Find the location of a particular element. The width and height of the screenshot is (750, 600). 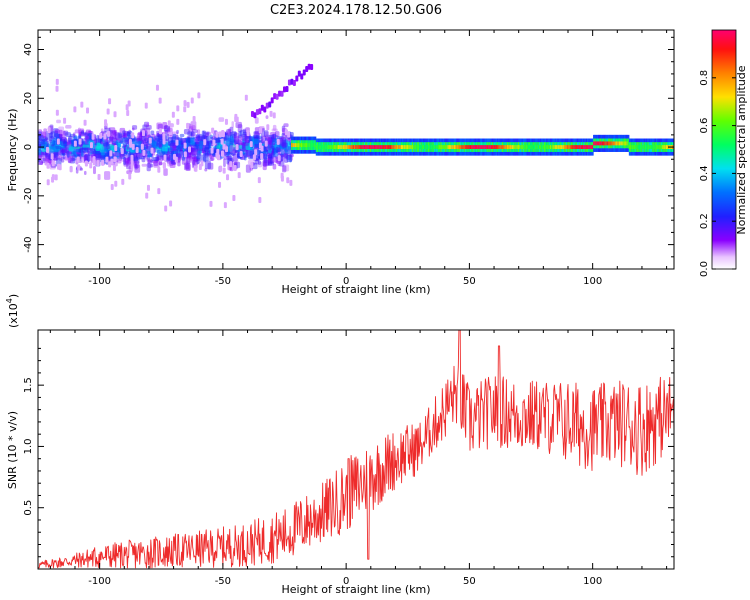

y-tick-label: 0.5 is located at coordinates (28, 508).